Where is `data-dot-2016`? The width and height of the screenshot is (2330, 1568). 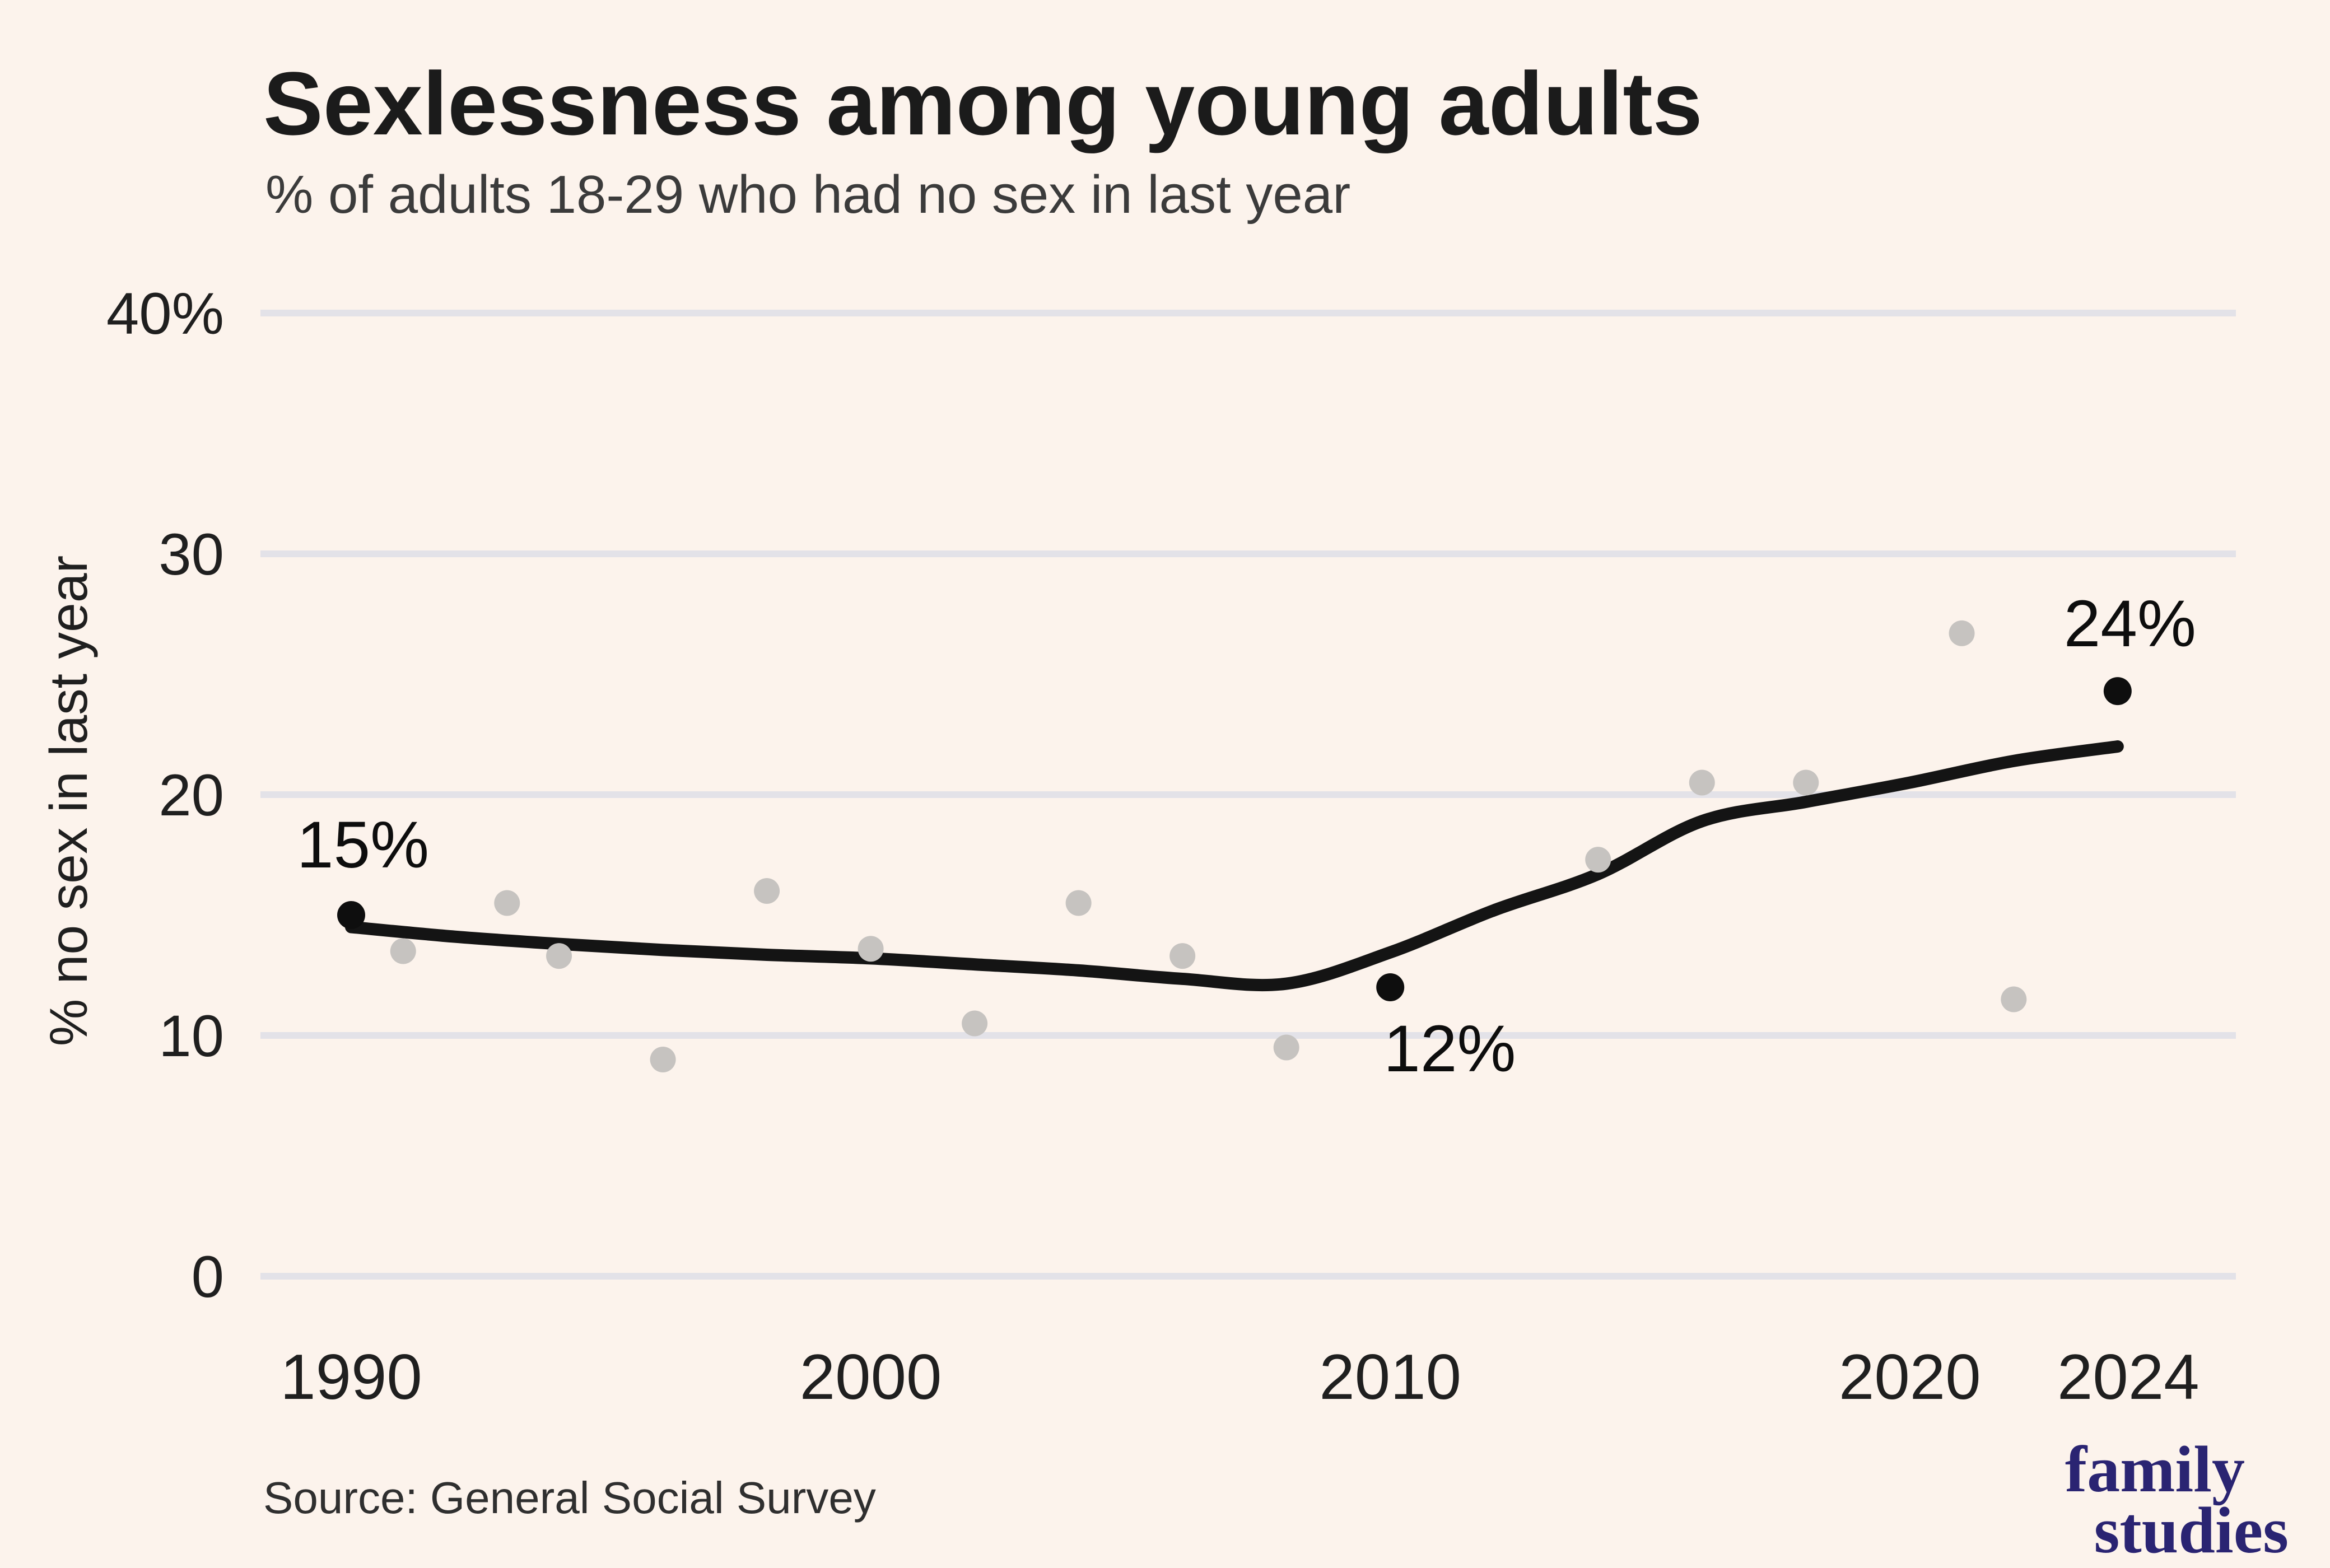
data-dot-2016 is located at coordinates (1702, 783).